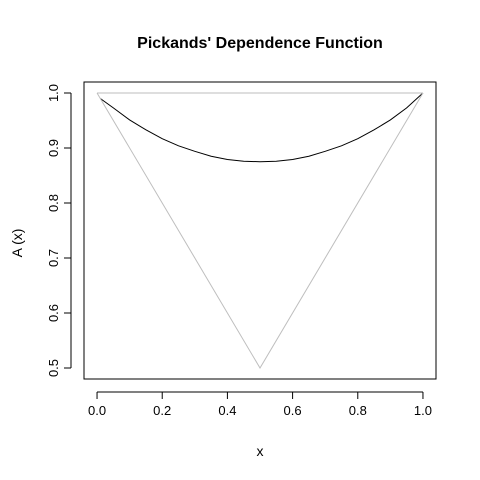  What do you see at coordinates (293, 410) in the screenshot?
I see `x-tick-label: 0.6` at bounding box center [293, 410].